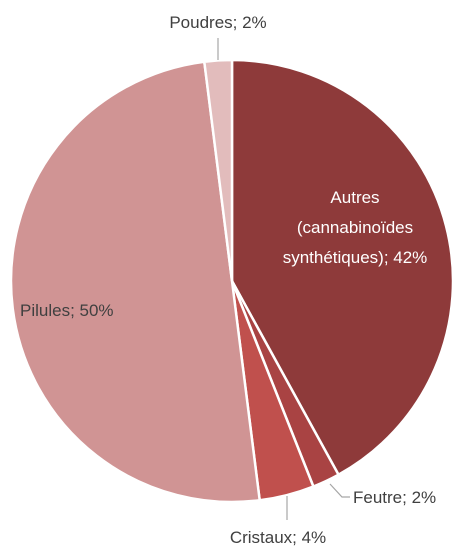  I want to click on leader-line, so click(339, 490).